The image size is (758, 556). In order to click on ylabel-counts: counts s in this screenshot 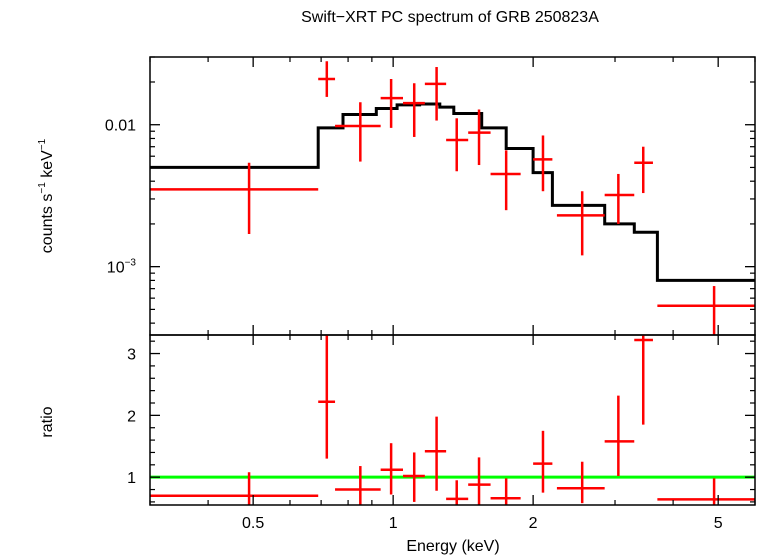, I will do `click(47, 224)`.